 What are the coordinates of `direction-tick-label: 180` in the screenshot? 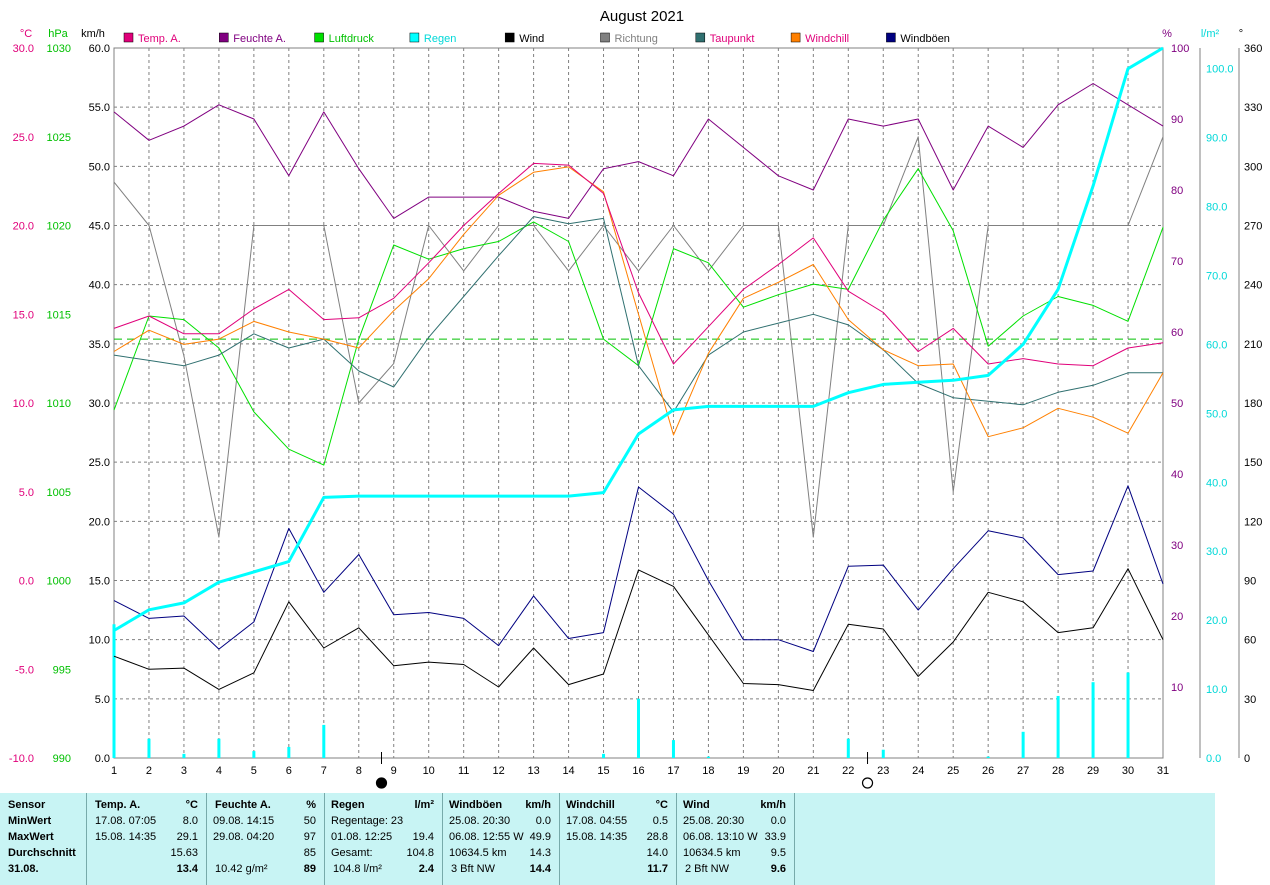 It's located at (1253, 404).